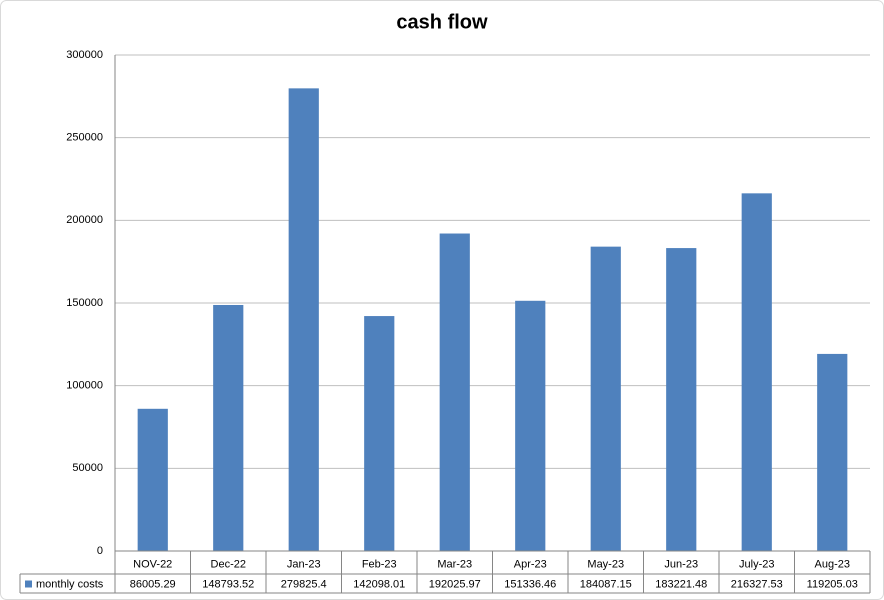 This screenshot has width=884, height=600. What do you see at coordinates (442, 22) in the screenshot?
I see `chart-title: cash flow` at bounding box center [442, 22].